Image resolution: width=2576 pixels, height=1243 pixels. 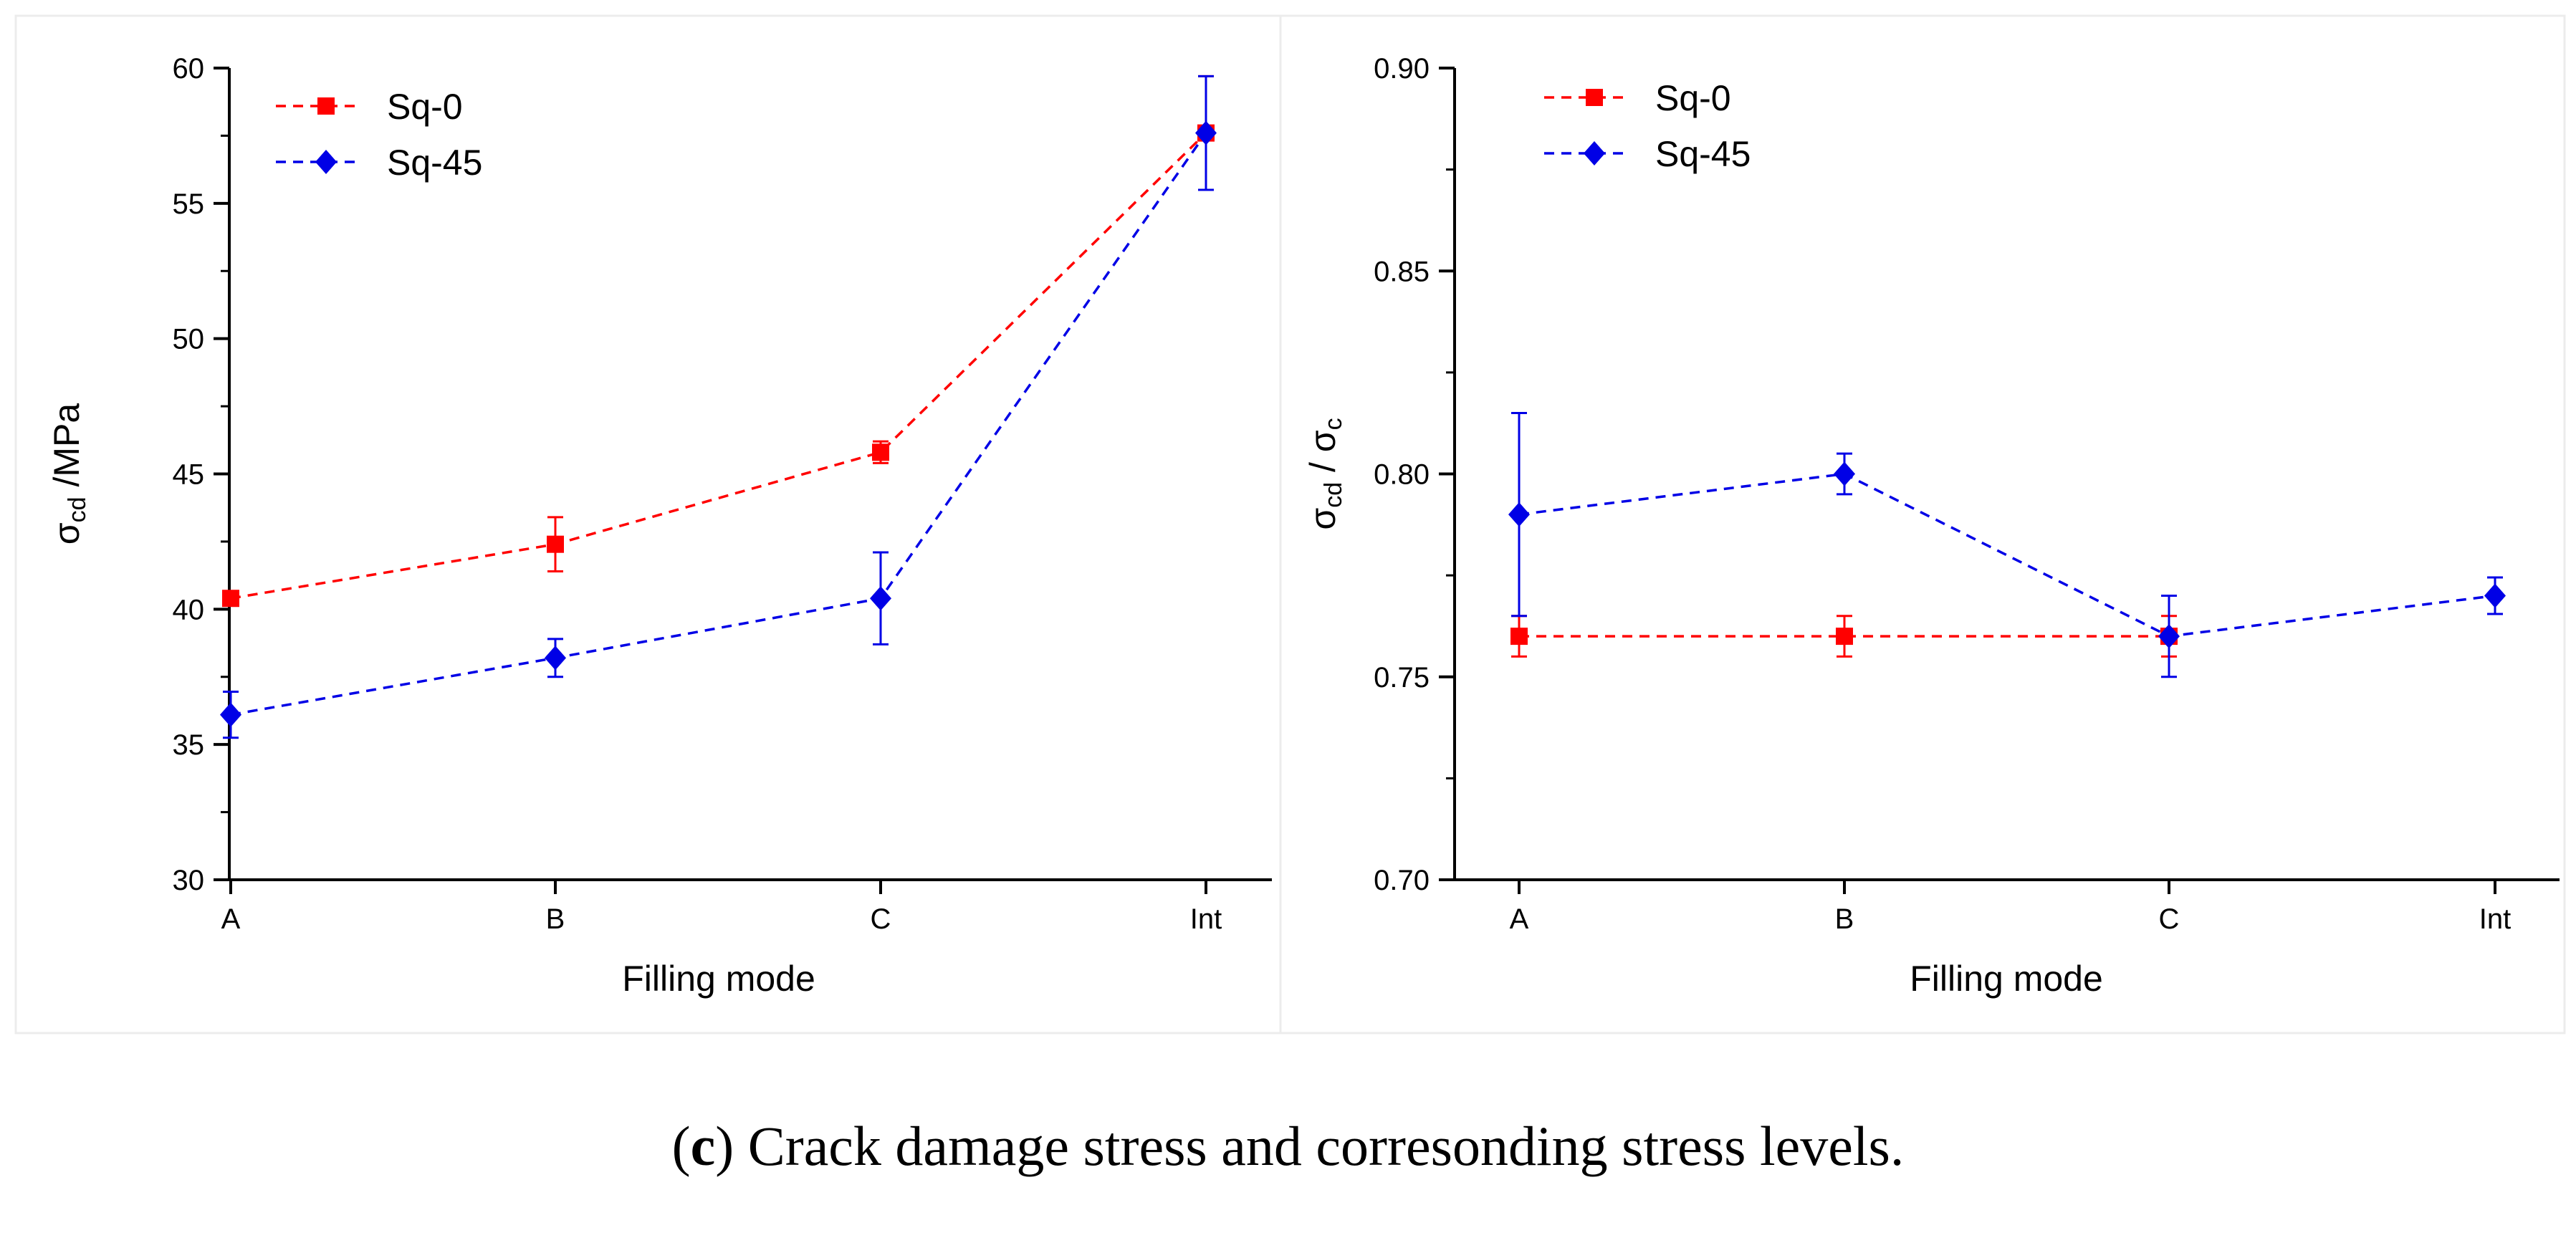 What do you see at coordinates (1594, 153) in the screenshot?
I see `right-legend-sq-45-marker` at bounding box center [1594, 153].